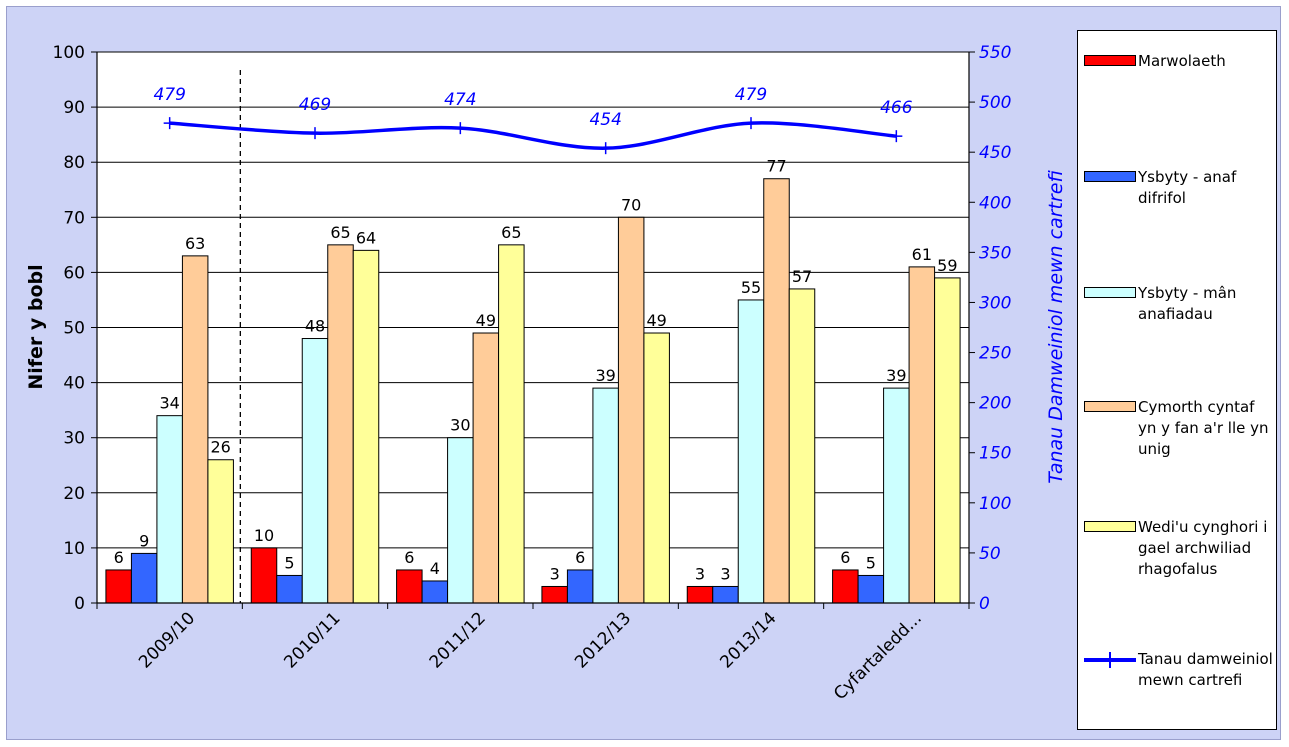  What do you see at coordinates (995, 103) in the screenshot?
I see `y2-tick-label: 500` at bounding box center [995, 103].